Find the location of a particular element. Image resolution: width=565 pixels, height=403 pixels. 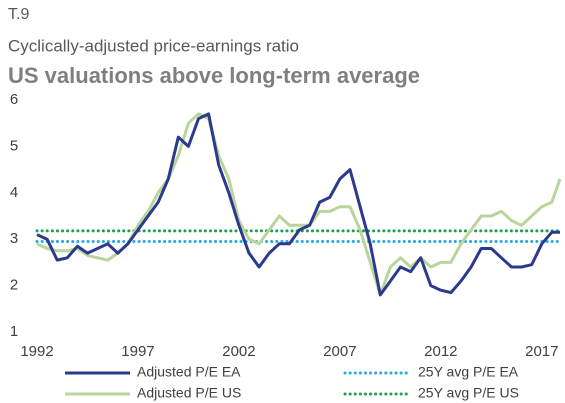

y-tick-label: 1 is located at coordinates (14, 331).